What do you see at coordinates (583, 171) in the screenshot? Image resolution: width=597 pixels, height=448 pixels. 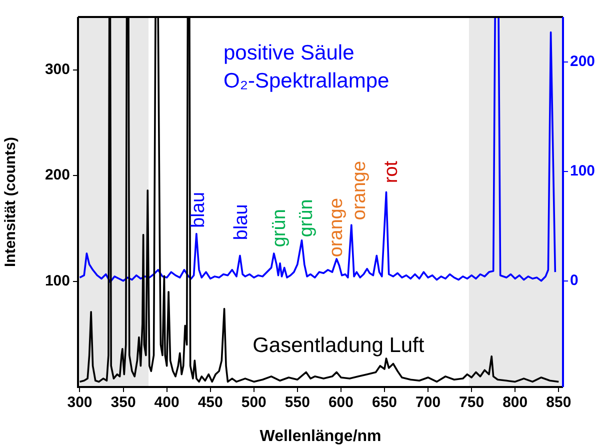 I see `y2-tick-label: 100` at bounding box center [583, 171].